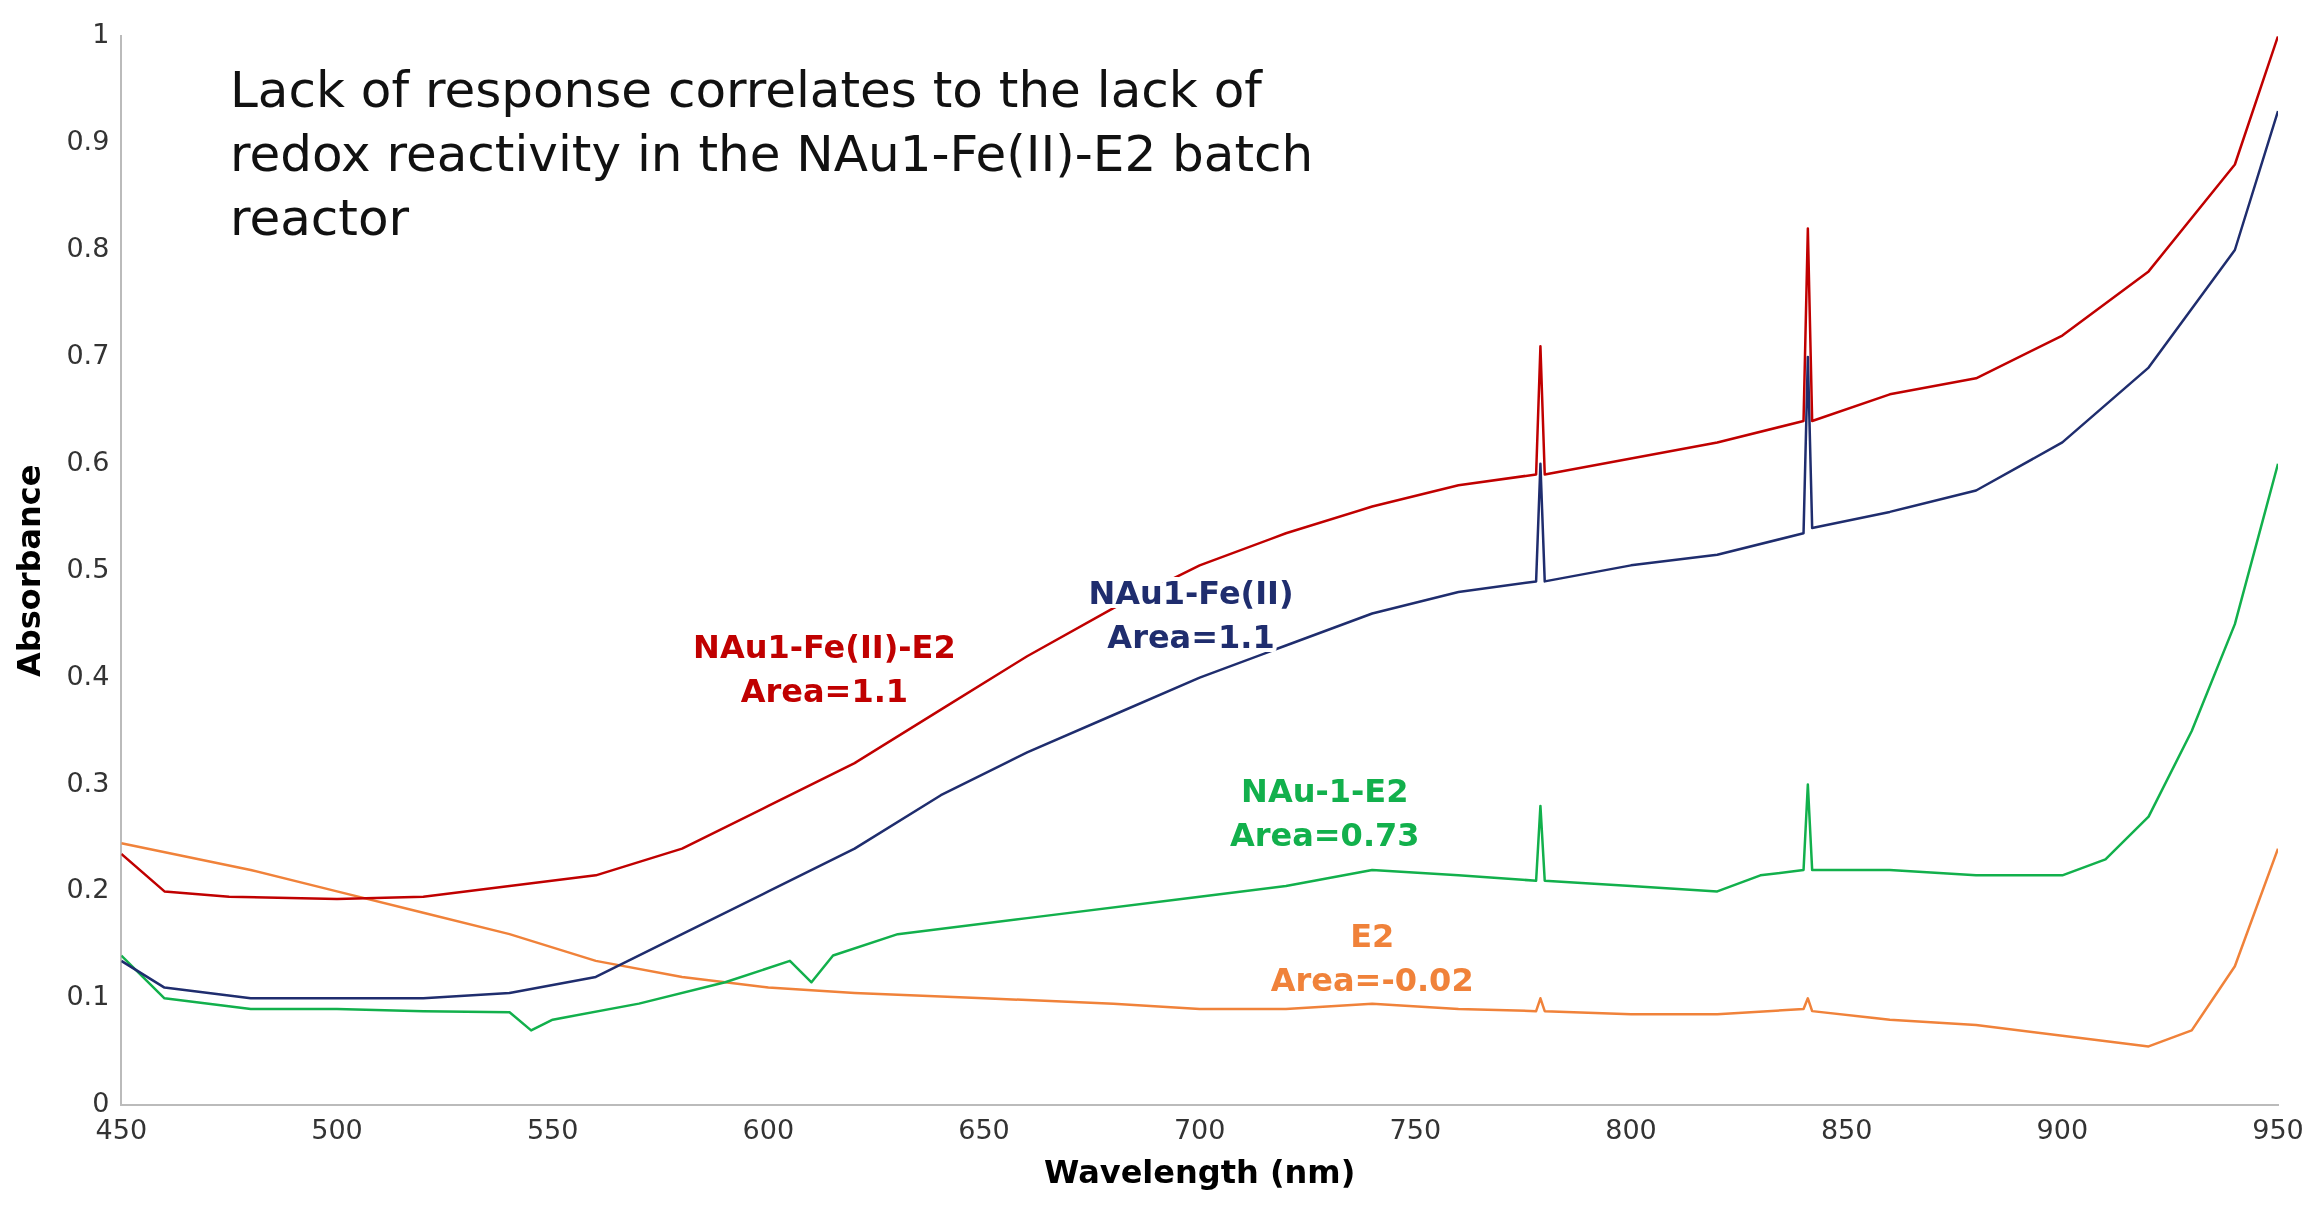 Image resolution: width=2318 pixels, height=1206 pixels. I want to click on annotation: Area=-0.02, so click(1372, 979).